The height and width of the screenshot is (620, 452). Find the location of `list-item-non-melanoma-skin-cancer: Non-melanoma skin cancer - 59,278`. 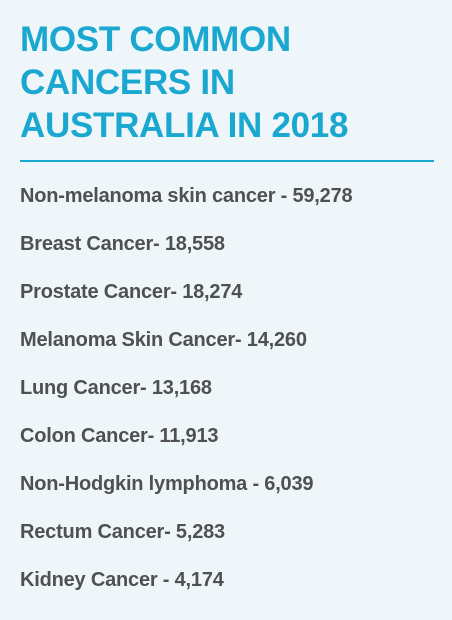

list-item-non-melanoma-skin-cancer: Non-melanoma skin cancer - 59,278 is located at coordinates (186, 196).